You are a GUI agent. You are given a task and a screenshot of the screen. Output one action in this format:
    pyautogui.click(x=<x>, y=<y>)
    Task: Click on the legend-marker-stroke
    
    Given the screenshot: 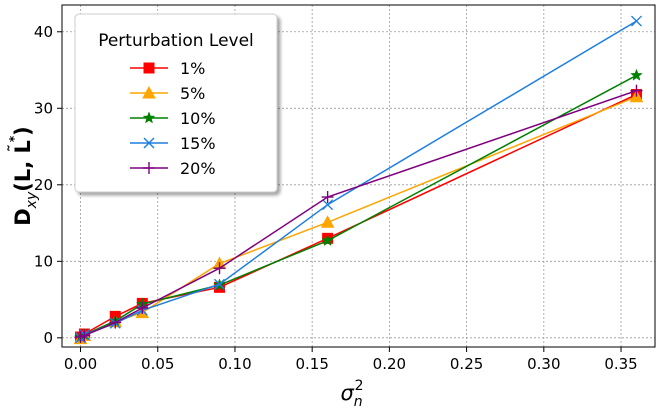 What is the action you would take?
    pyautogui.click(x=149, y=143)
    